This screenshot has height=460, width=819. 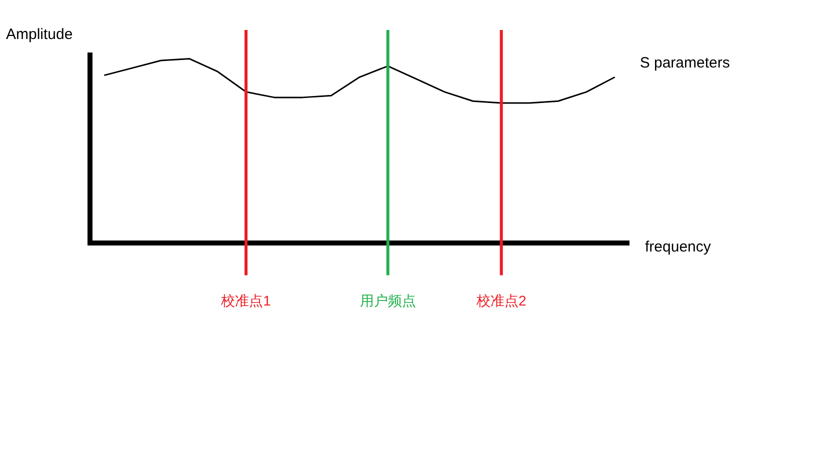 I want to click on x-tick-label: 用户频点, so click(x=388, y=300).